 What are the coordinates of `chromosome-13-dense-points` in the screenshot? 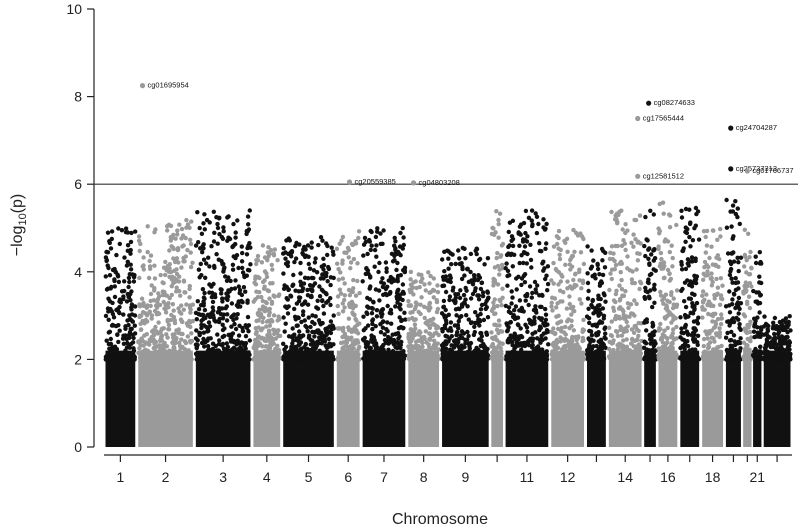 It's located at (596, 398).